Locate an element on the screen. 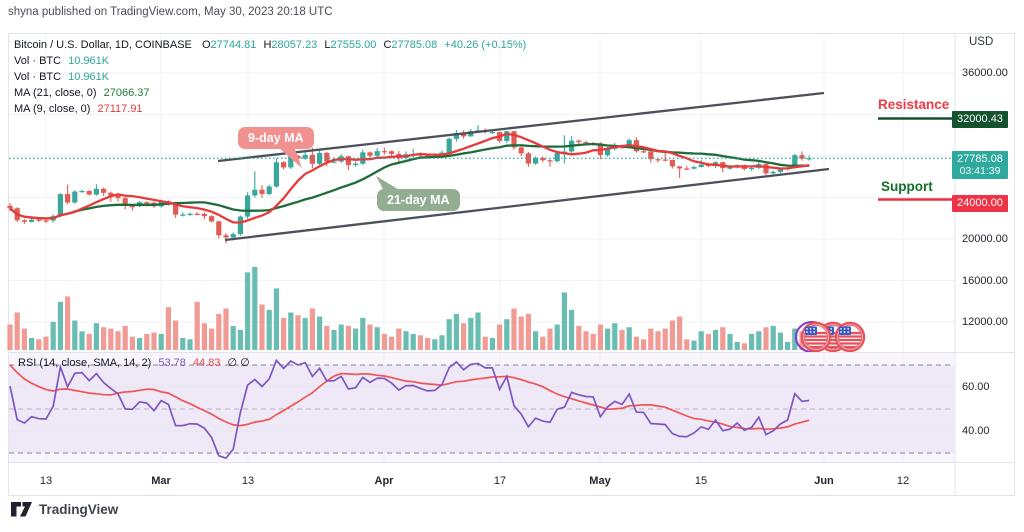 The image size is (1024, 532). time-axis-label: Mar is located at coordinates (161, 481).